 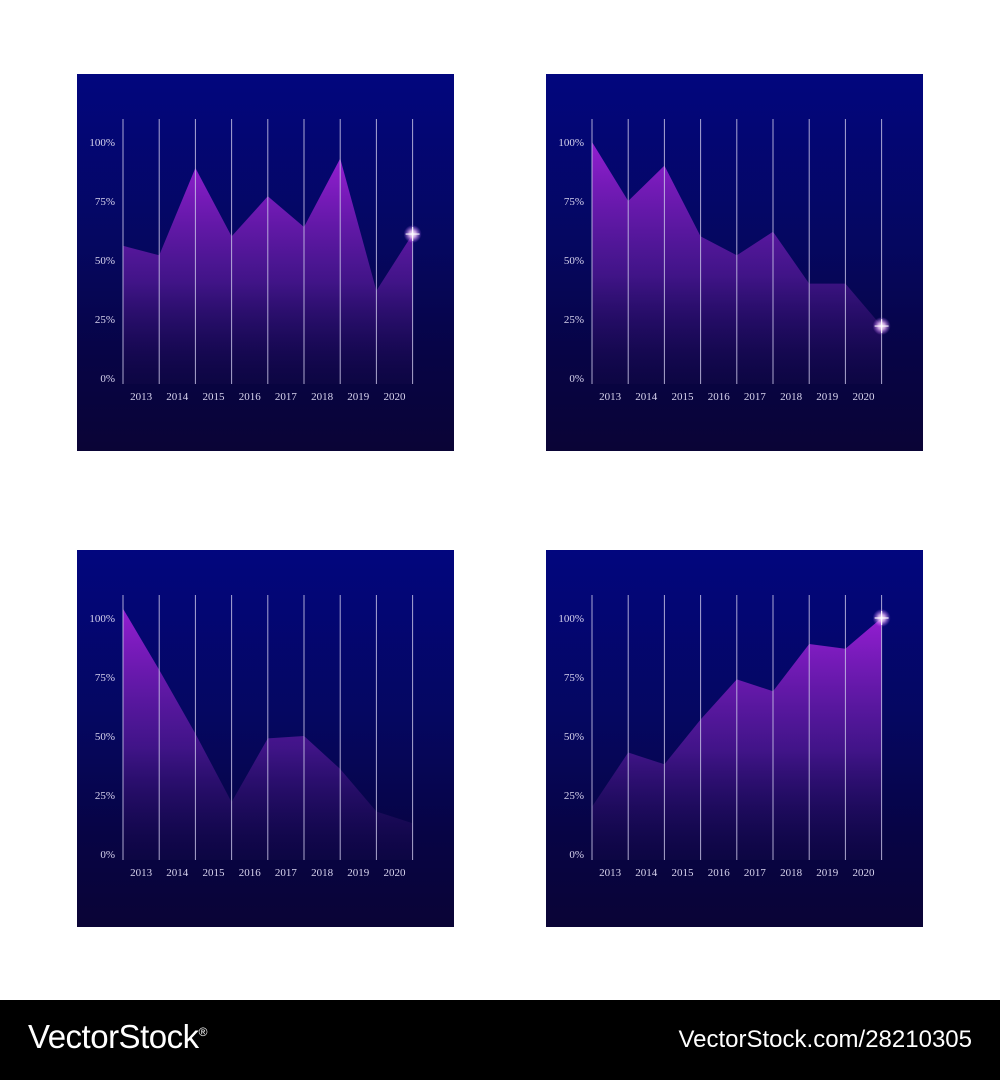 What do you see at coordinates (500, 1040) in the screenshot?
I see `watermark-footer: VectorStock® VectorStock.com/28210305` at bounding box center [500, 1040].